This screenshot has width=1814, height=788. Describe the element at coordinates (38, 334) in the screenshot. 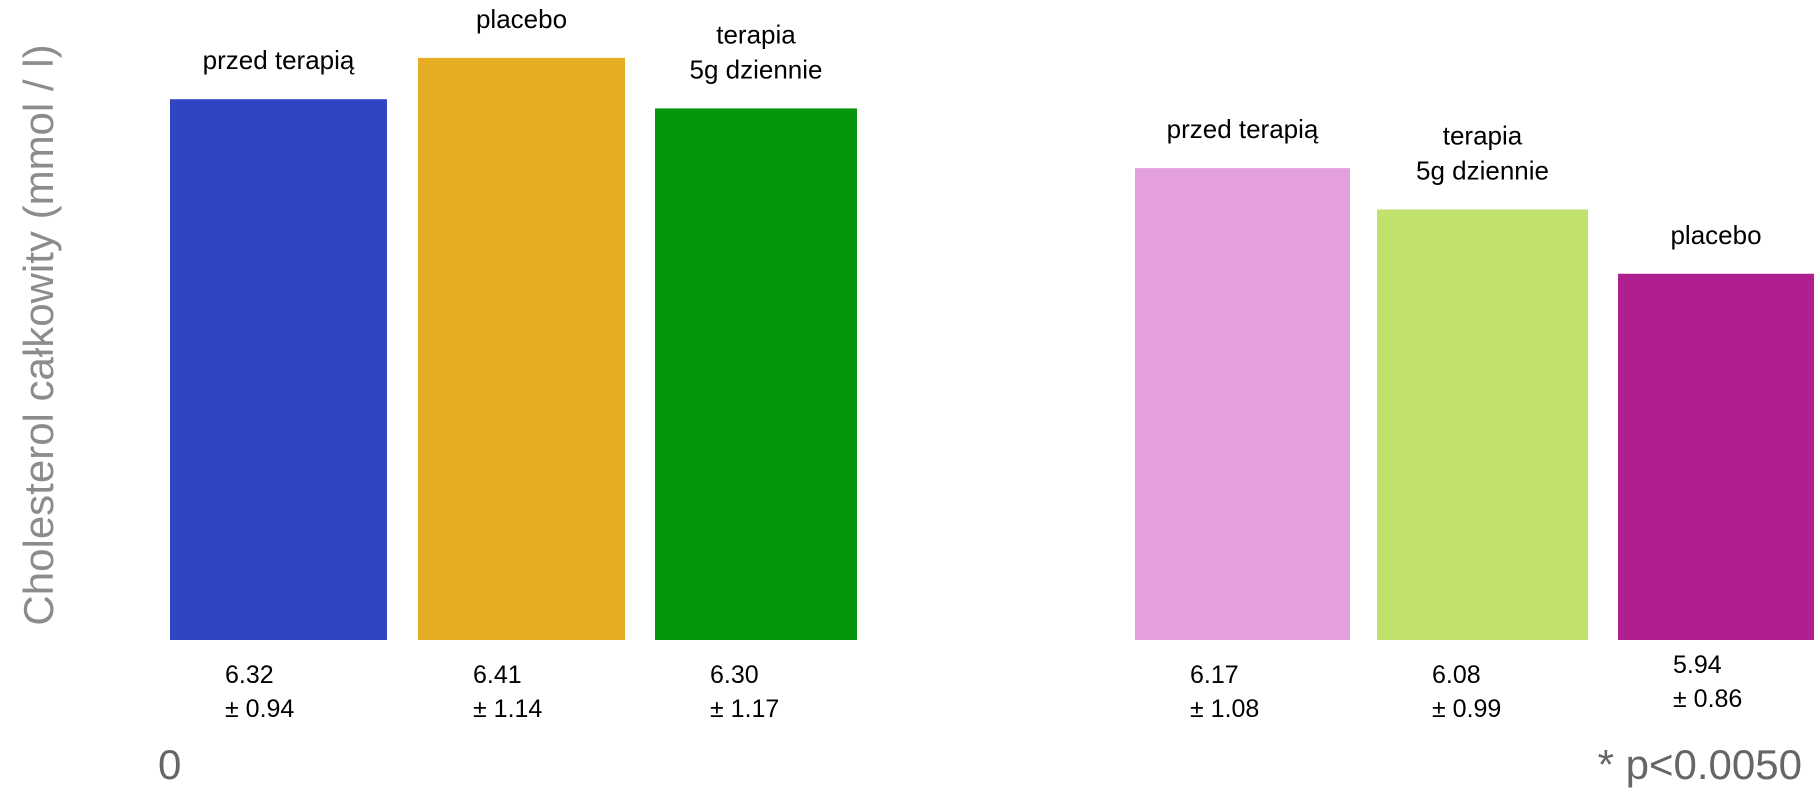

I see `y-axis-label: Cholesterol całkowity (mmol / l)` at that location.